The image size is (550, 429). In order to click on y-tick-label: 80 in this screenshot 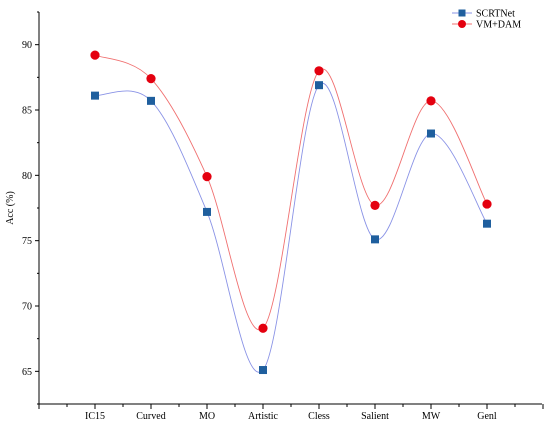, I will do `click(27, 176)`.